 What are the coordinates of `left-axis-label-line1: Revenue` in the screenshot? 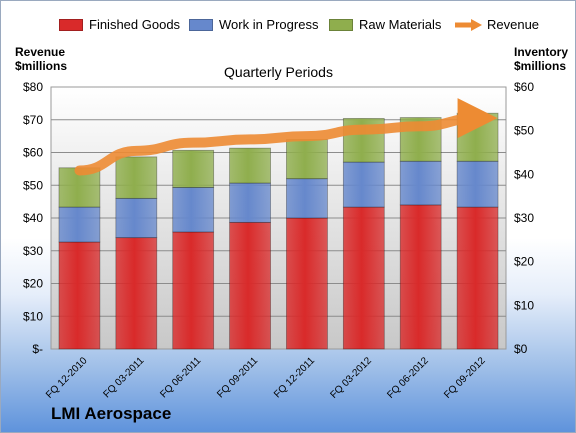 It's located at (40, 52).